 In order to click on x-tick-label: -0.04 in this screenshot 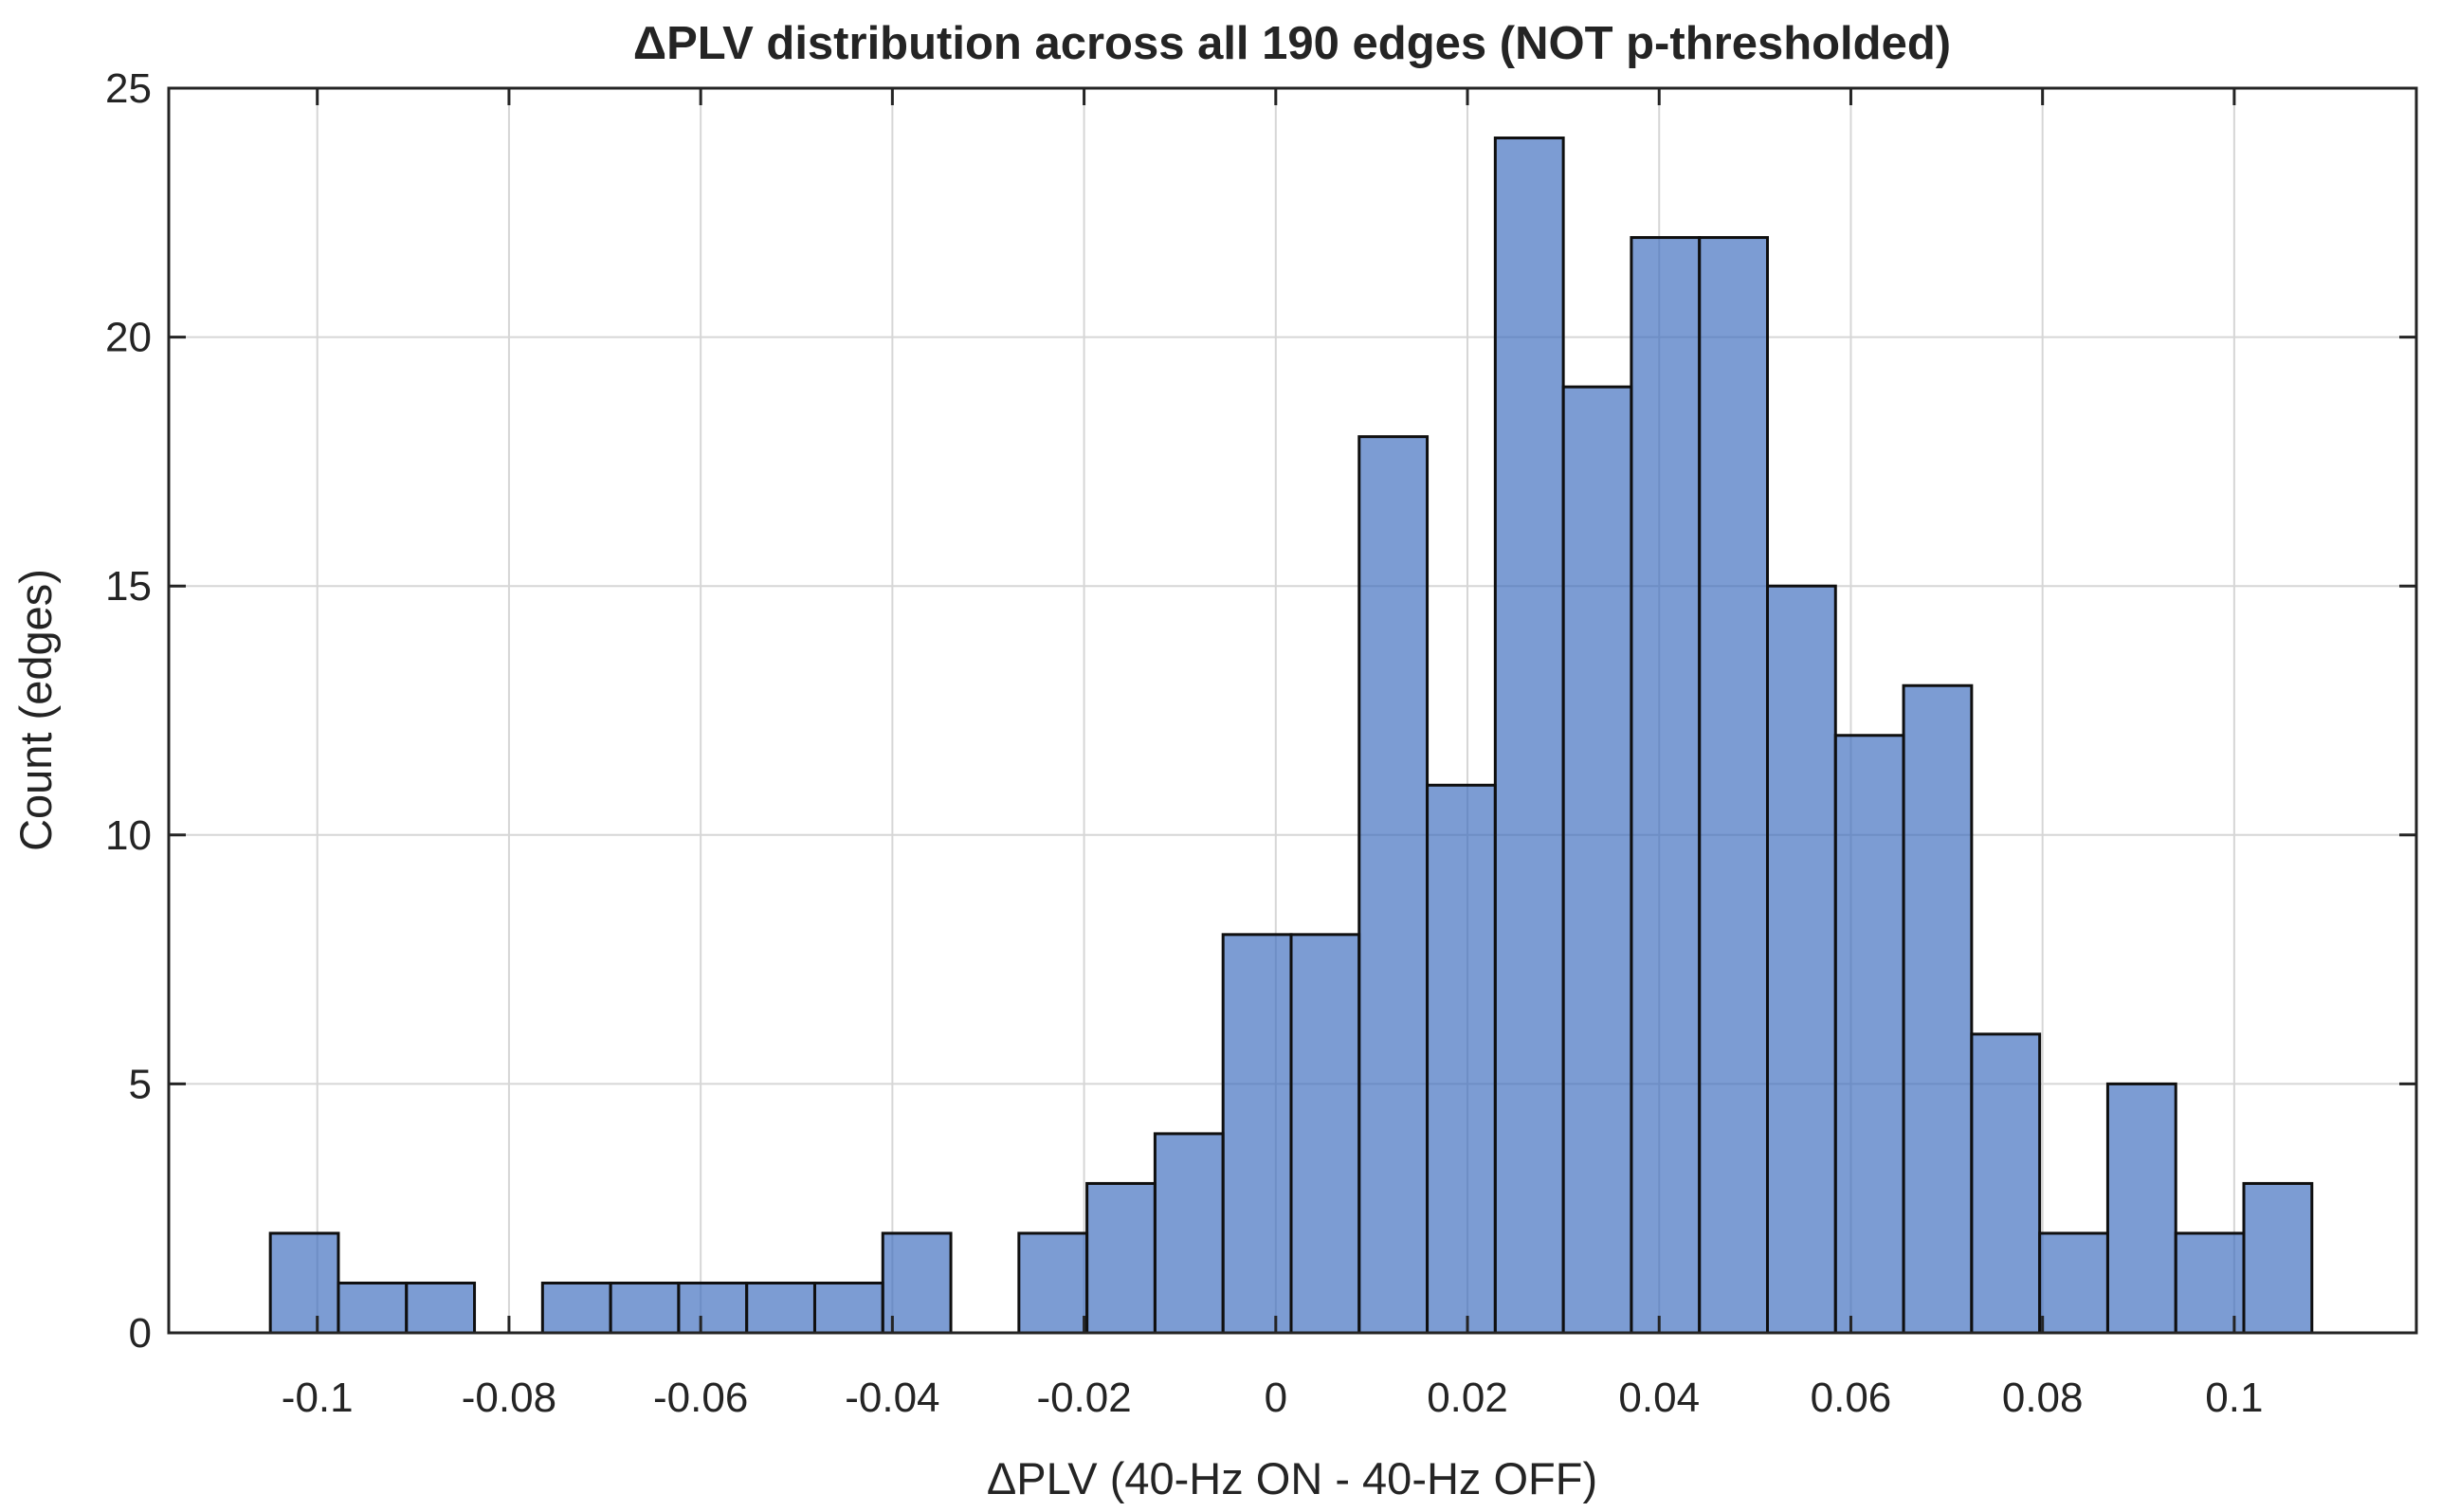, I will do `click(892, 1398)`.